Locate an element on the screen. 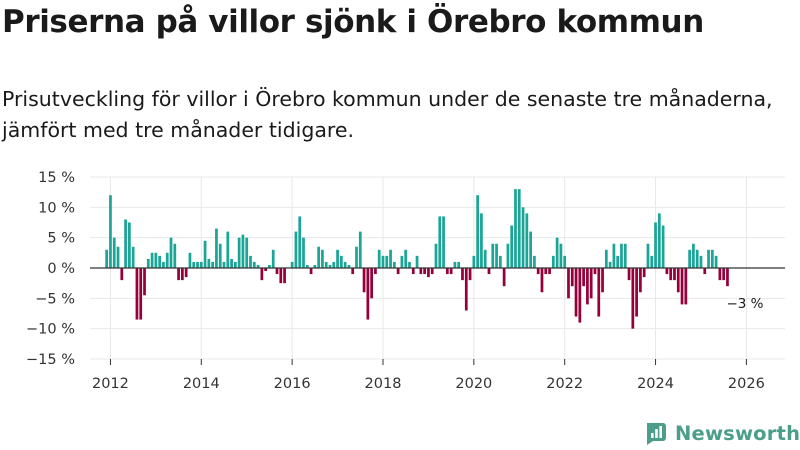 The height and width of the screenshot is (450, 800). x-tick-label: 2020 is located at coordinates (473, 384).